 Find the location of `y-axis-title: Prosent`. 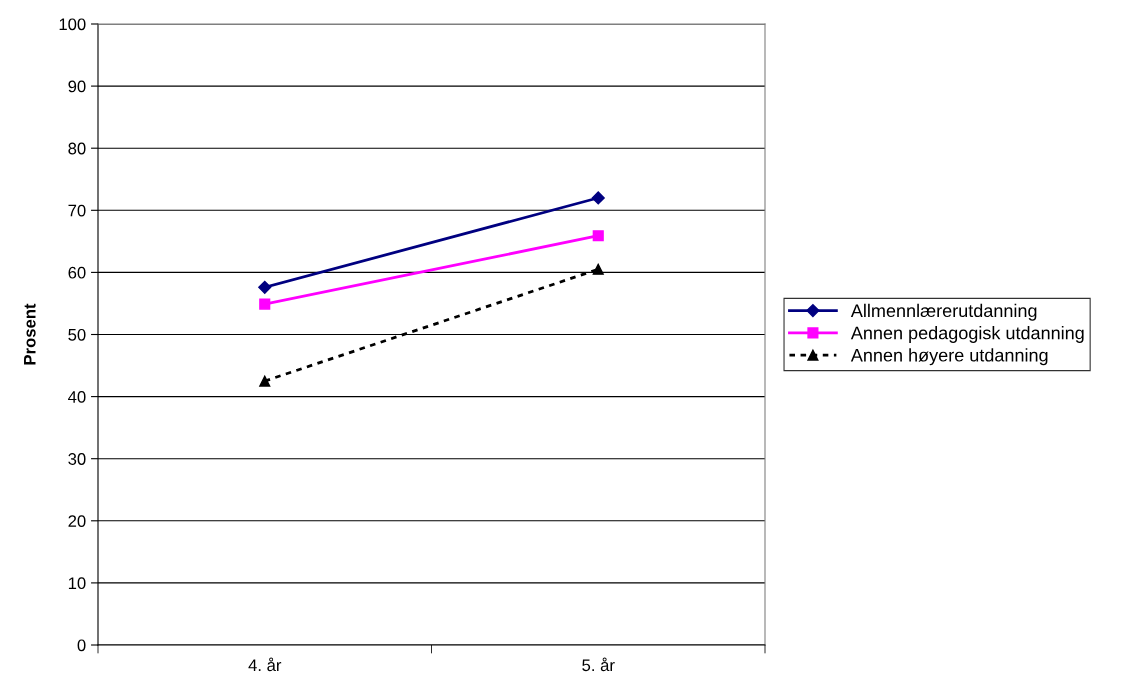

y-axis-title: Prosent is located at coordinates (30, 334).